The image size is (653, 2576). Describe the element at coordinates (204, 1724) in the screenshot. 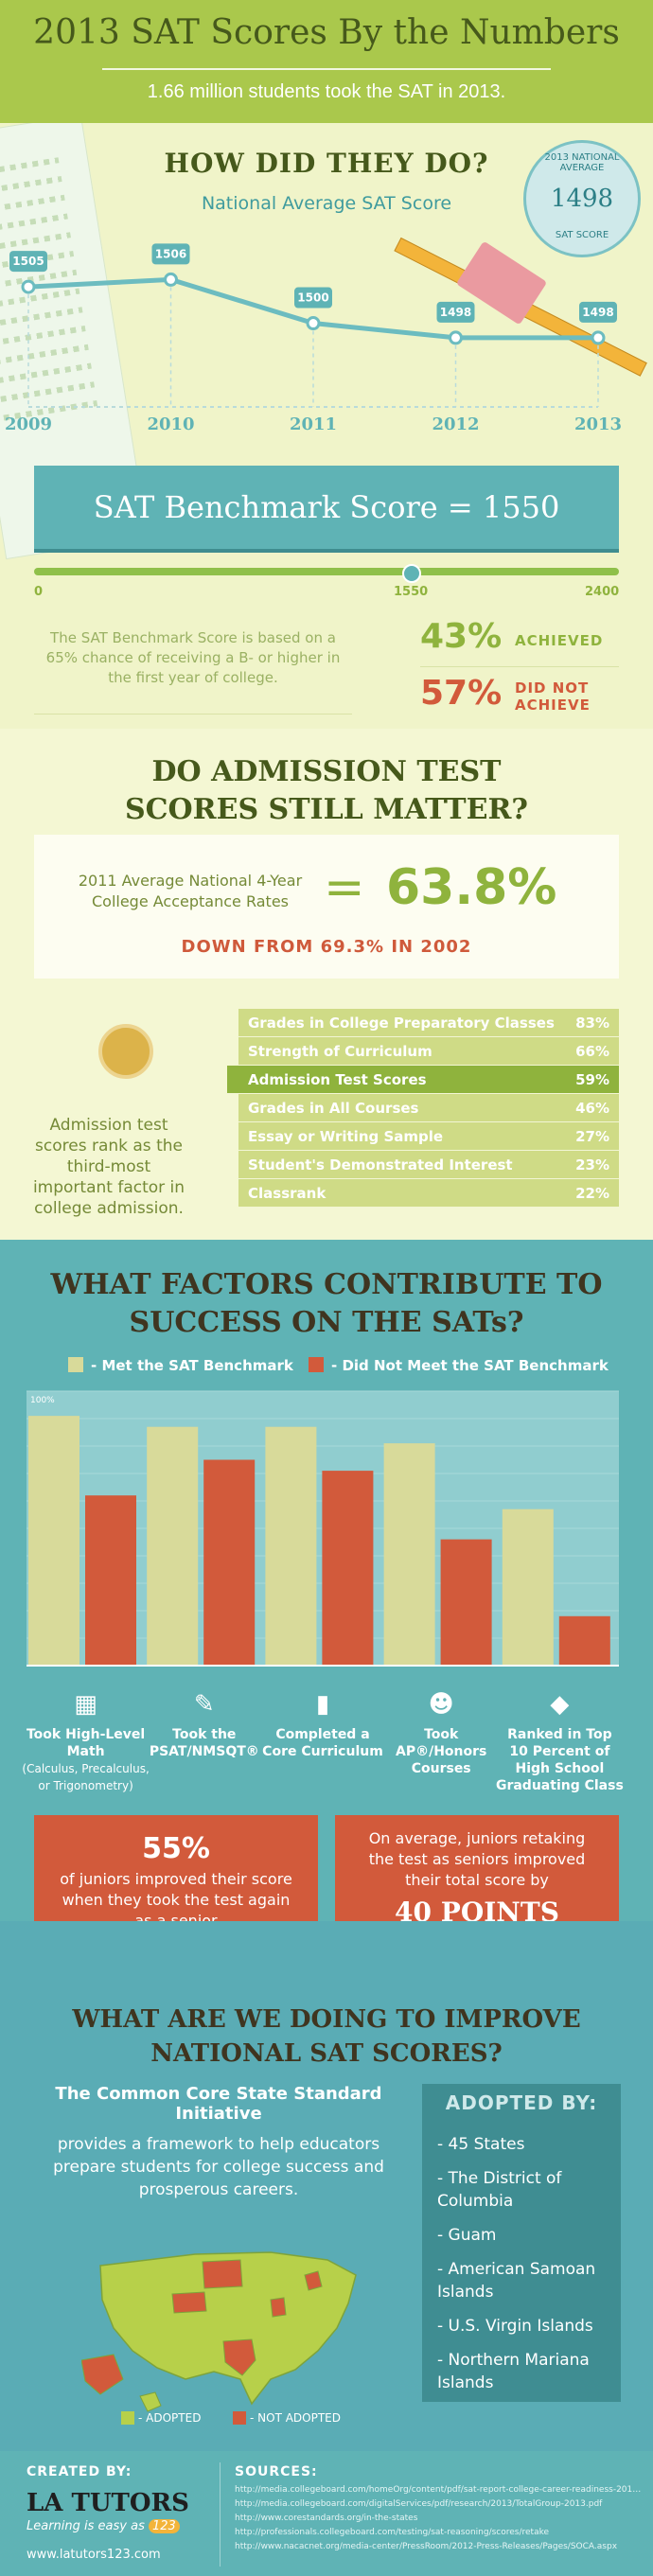

I see `category-label-group: ✎ Took the PSAT/NMSQT®` at that location.